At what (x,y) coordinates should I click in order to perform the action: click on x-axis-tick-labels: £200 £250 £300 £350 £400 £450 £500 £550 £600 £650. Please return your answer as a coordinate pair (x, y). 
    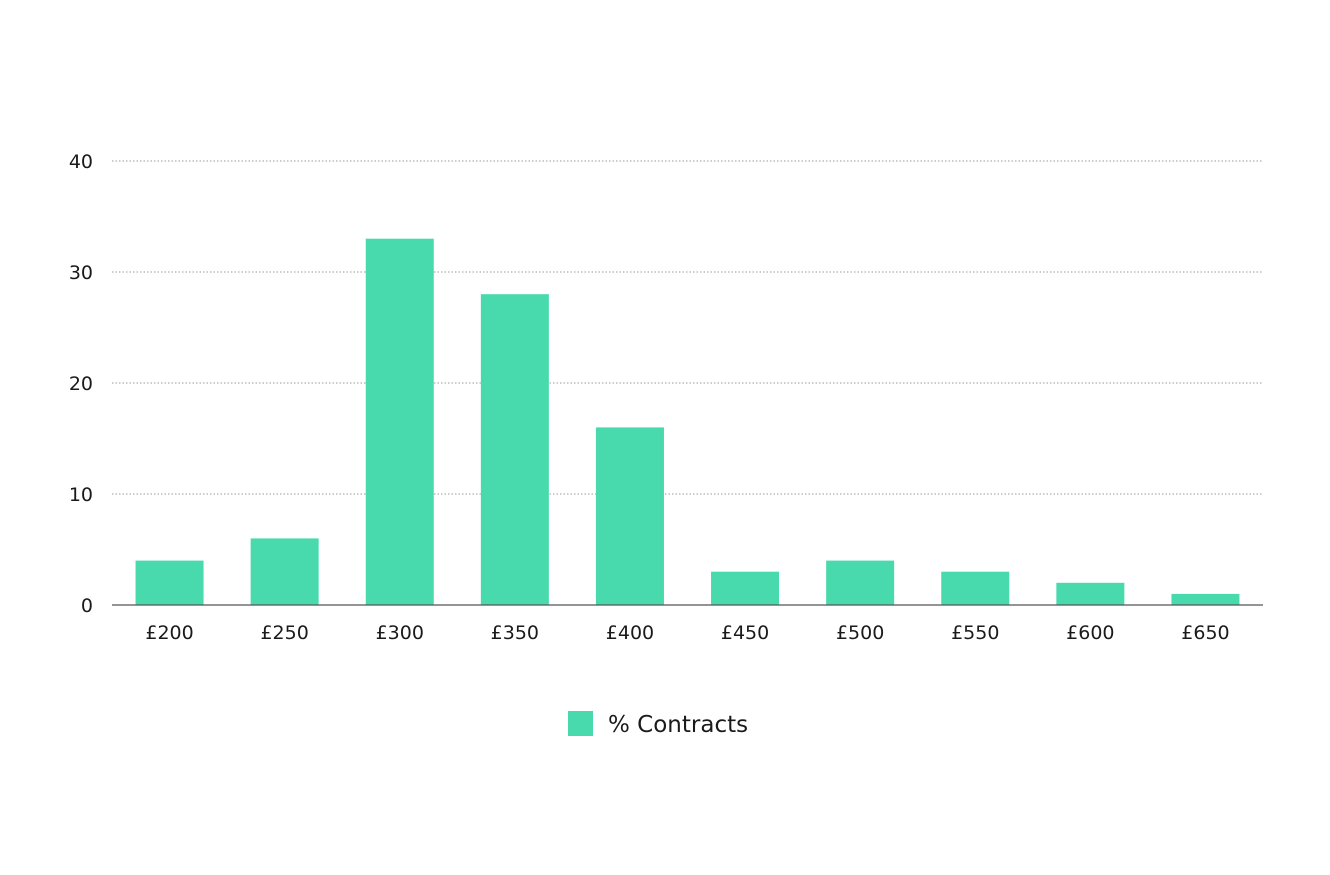
    Looking at the image, I should click on (687, 633).